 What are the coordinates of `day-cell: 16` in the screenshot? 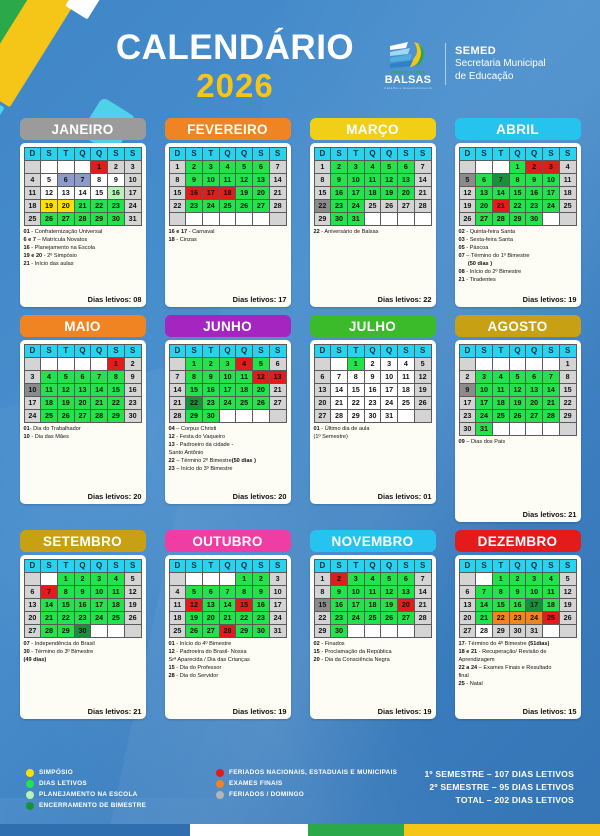 It's located at (339, 193).